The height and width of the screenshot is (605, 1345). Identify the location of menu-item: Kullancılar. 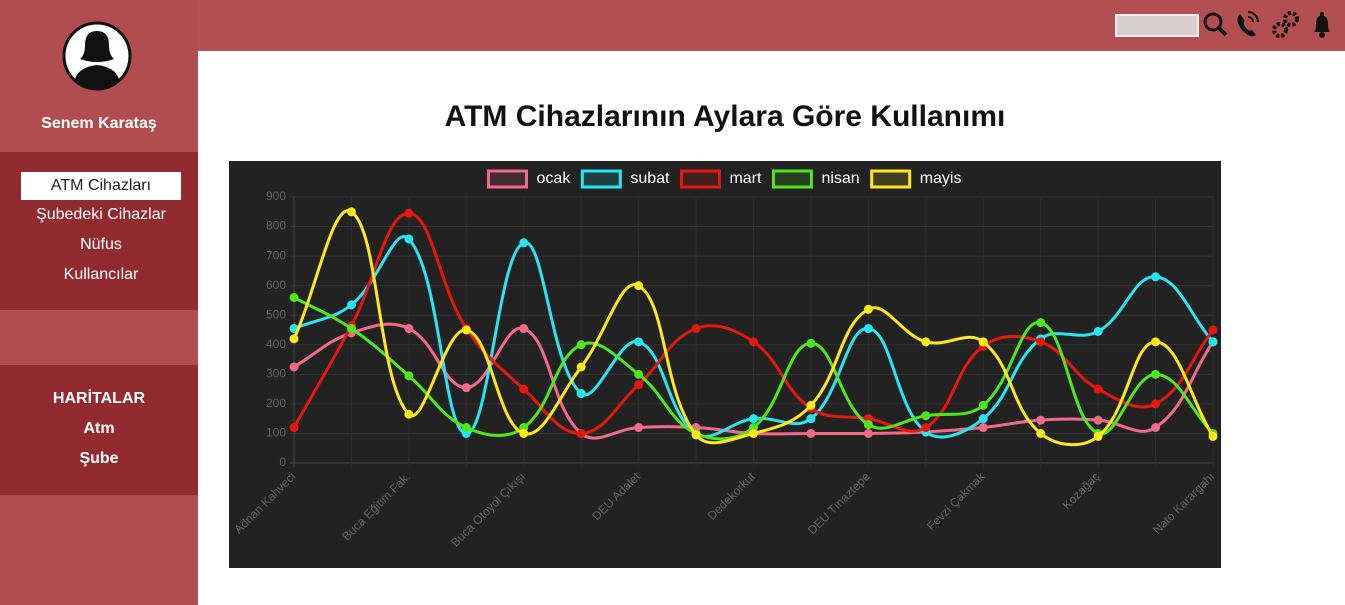
(101, 274).